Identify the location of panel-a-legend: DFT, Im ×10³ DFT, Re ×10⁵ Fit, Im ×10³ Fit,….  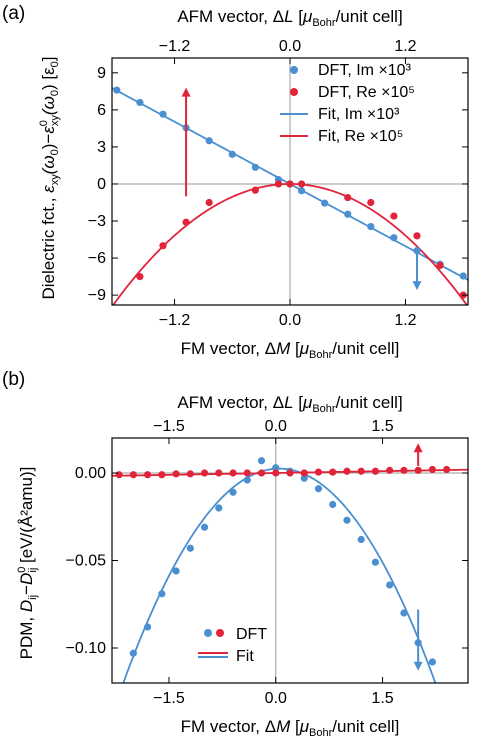
(347, 103).